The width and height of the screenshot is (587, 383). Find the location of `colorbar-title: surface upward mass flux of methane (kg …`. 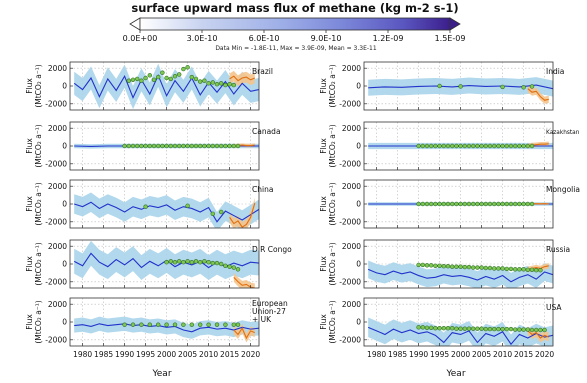

colorbar-title: surface upward mass flux of methane (kg … is located at coordinates (294, 8).